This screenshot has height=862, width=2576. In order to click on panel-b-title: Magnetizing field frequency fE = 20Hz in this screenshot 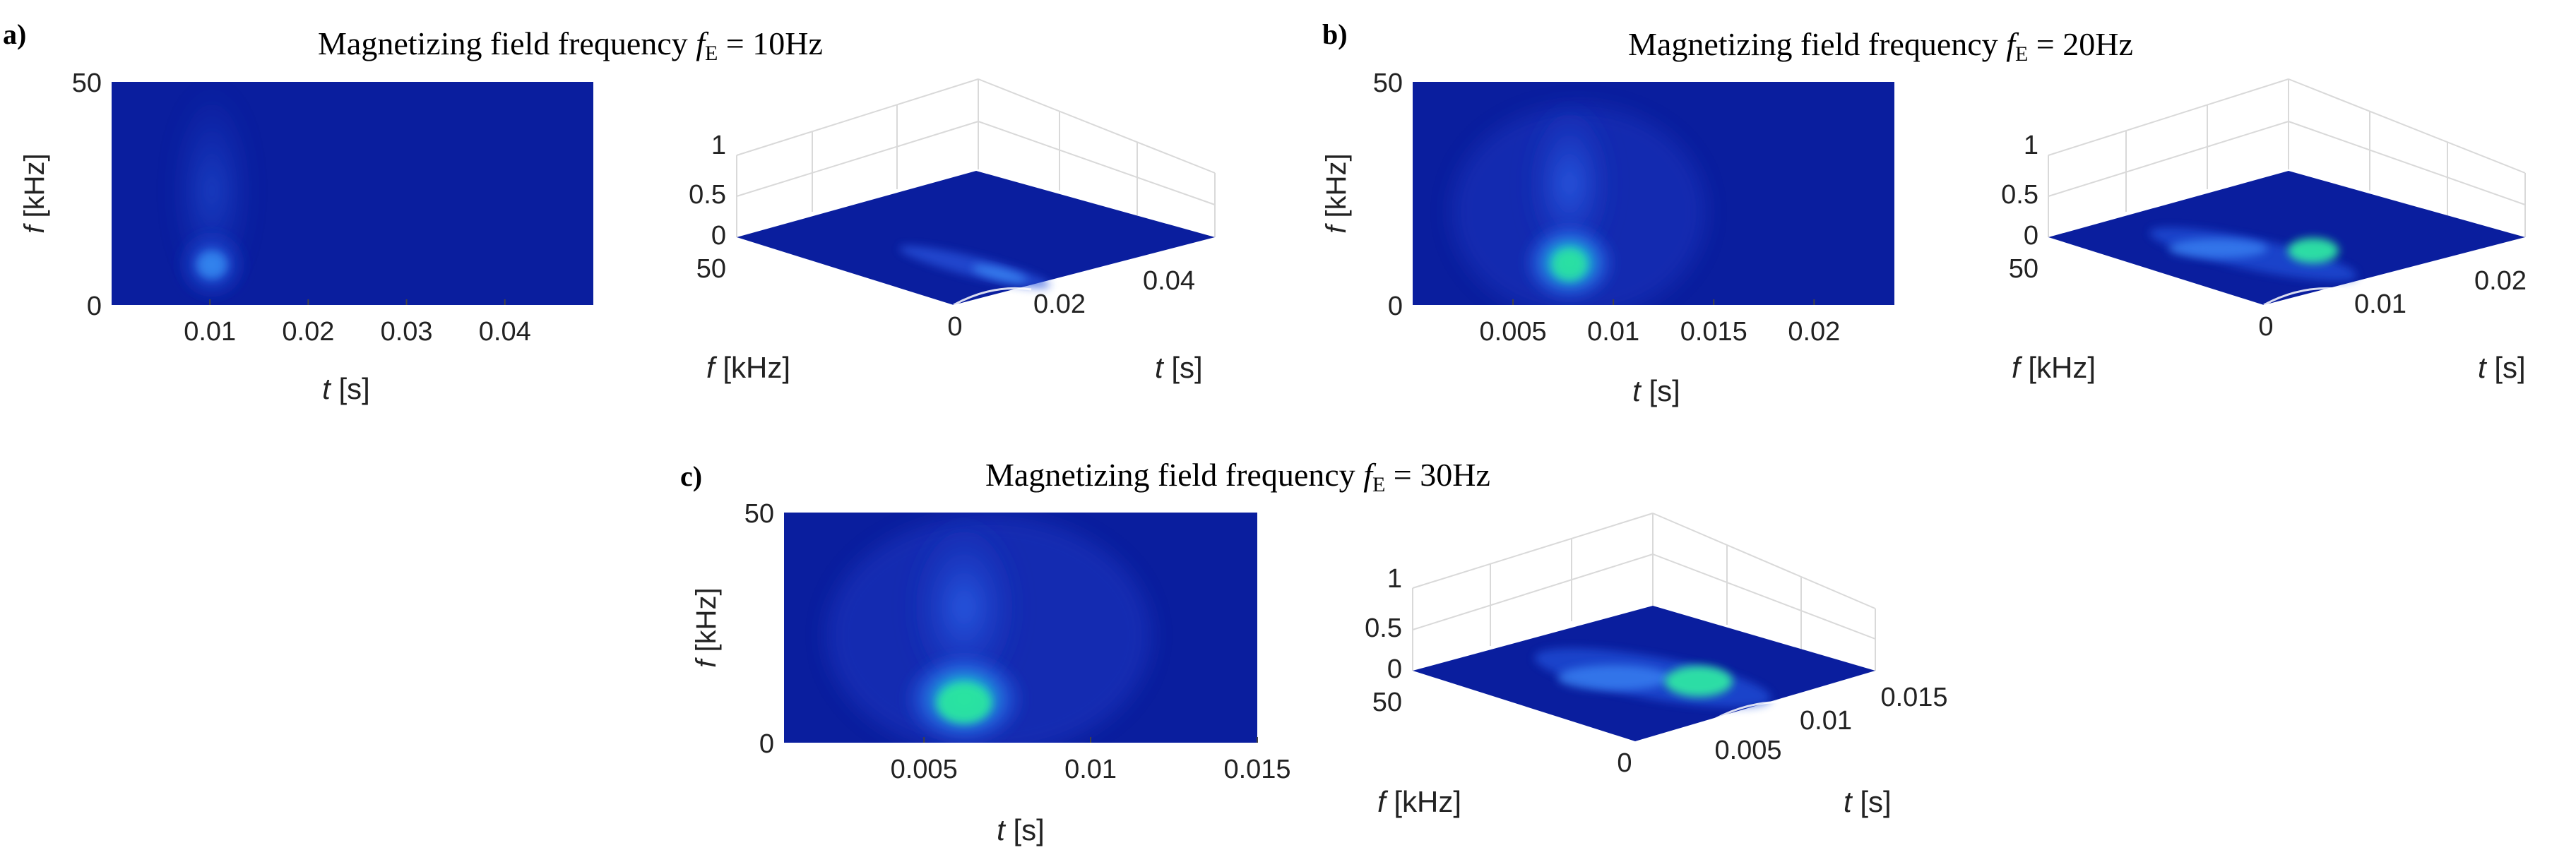, I will do `click(1880, 46)`.